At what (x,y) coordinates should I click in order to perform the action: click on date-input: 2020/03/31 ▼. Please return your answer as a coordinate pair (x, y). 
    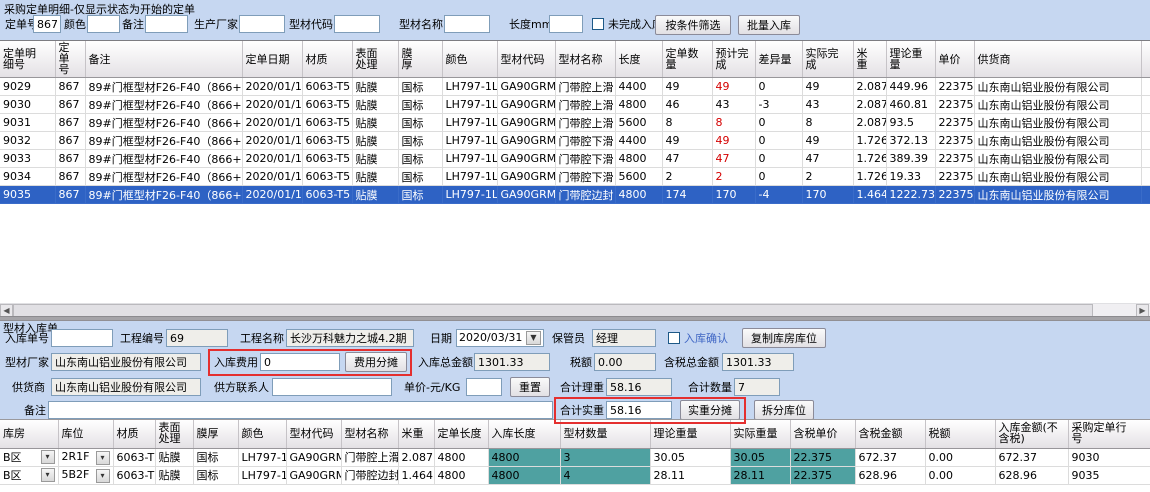
    Looking at the image, I should click on (500, 338).